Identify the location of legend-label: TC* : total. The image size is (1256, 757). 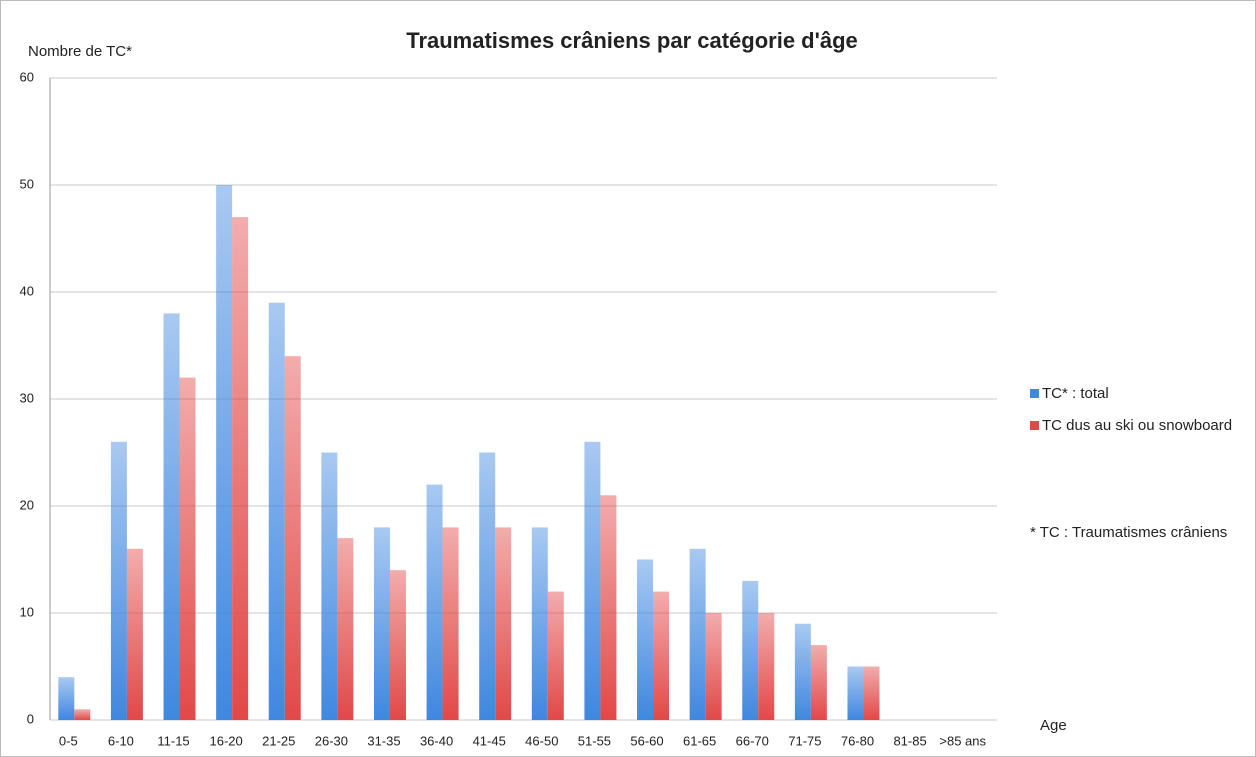
(1075, 393).